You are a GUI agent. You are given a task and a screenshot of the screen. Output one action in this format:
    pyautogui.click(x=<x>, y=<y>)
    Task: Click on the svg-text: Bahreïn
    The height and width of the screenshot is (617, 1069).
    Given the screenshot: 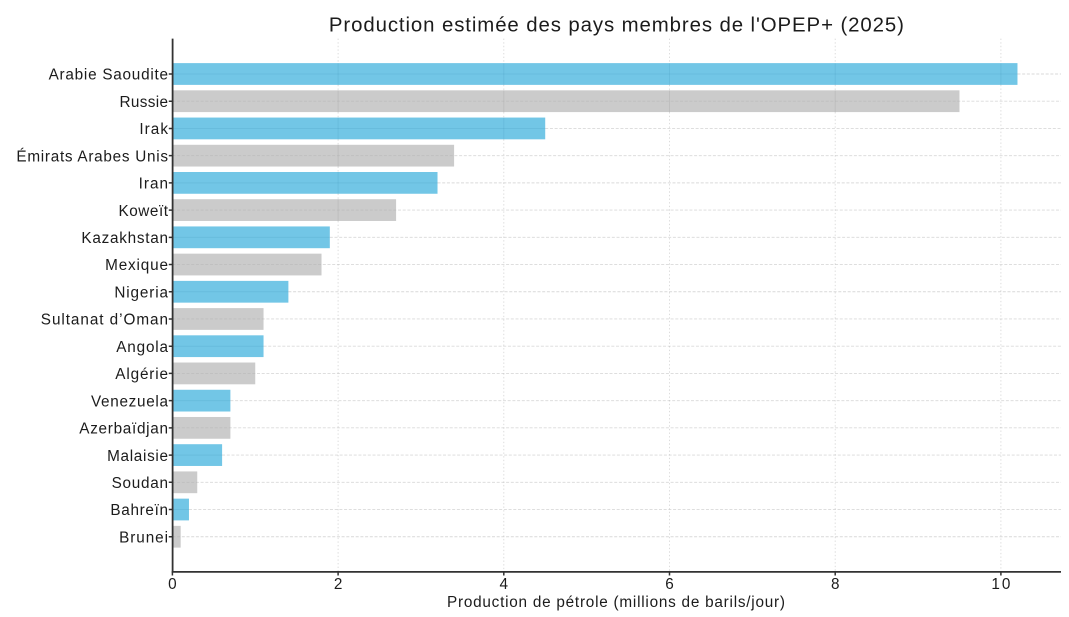 What is the action you would take?
    pyautogui.click(x=139, y=510)
    